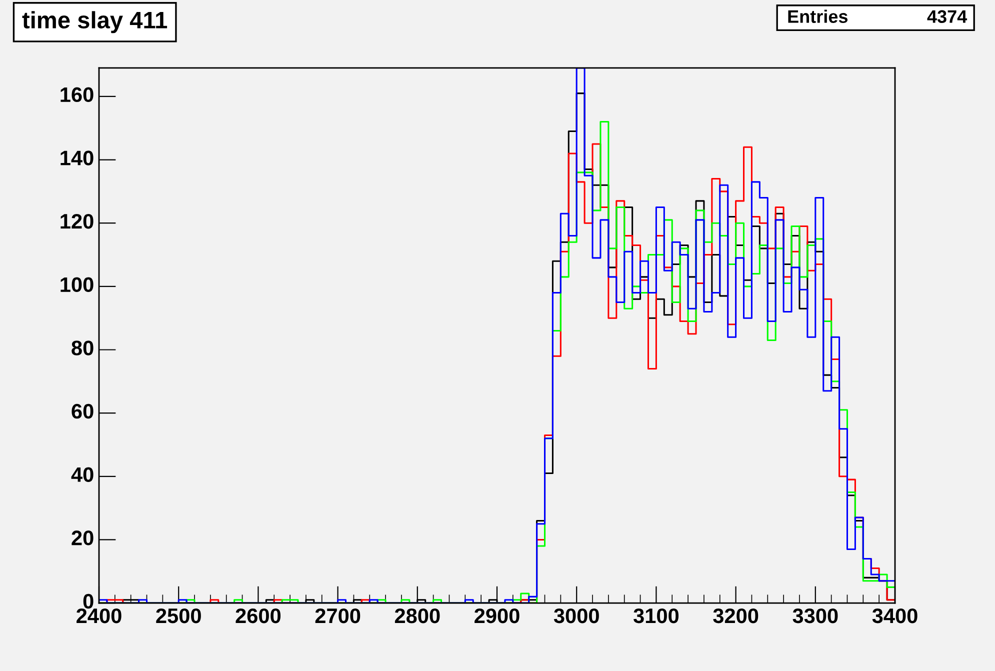 The height and width of the screenshot is (671, 995). Describe the element at coordinates (818, 16) in the screenshot. I see `text: Entries` at that location.